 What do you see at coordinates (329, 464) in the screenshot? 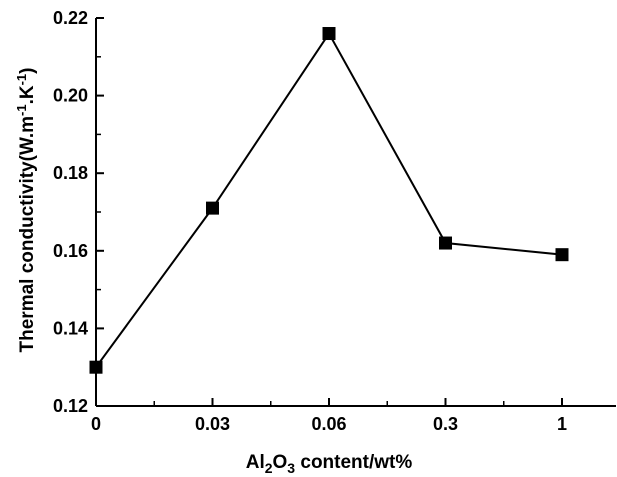
I see `x-axis-title: Al2O3 content/wt%` at bounding box center [329, 464].